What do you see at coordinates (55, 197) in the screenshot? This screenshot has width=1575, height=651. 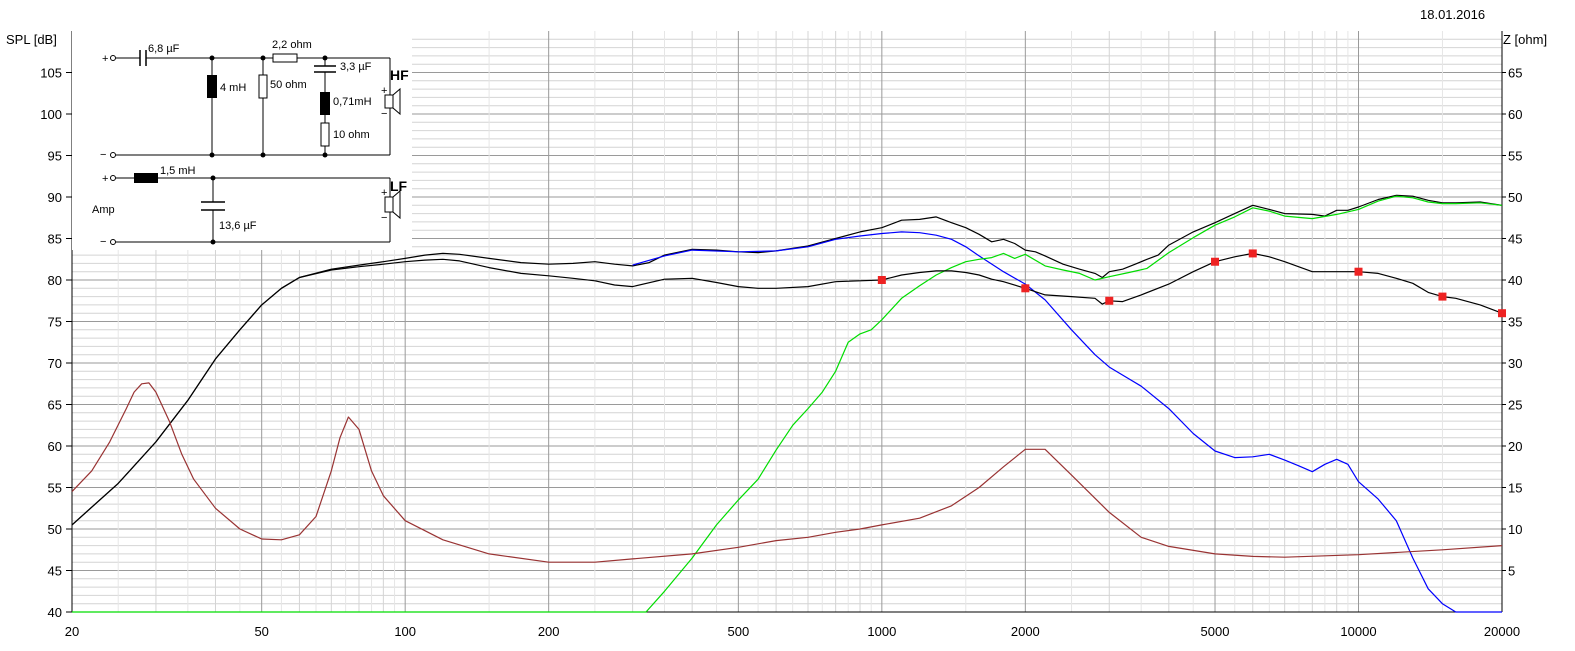 I see `y-left-tick-label: 90` at bounding box center [55, 197].